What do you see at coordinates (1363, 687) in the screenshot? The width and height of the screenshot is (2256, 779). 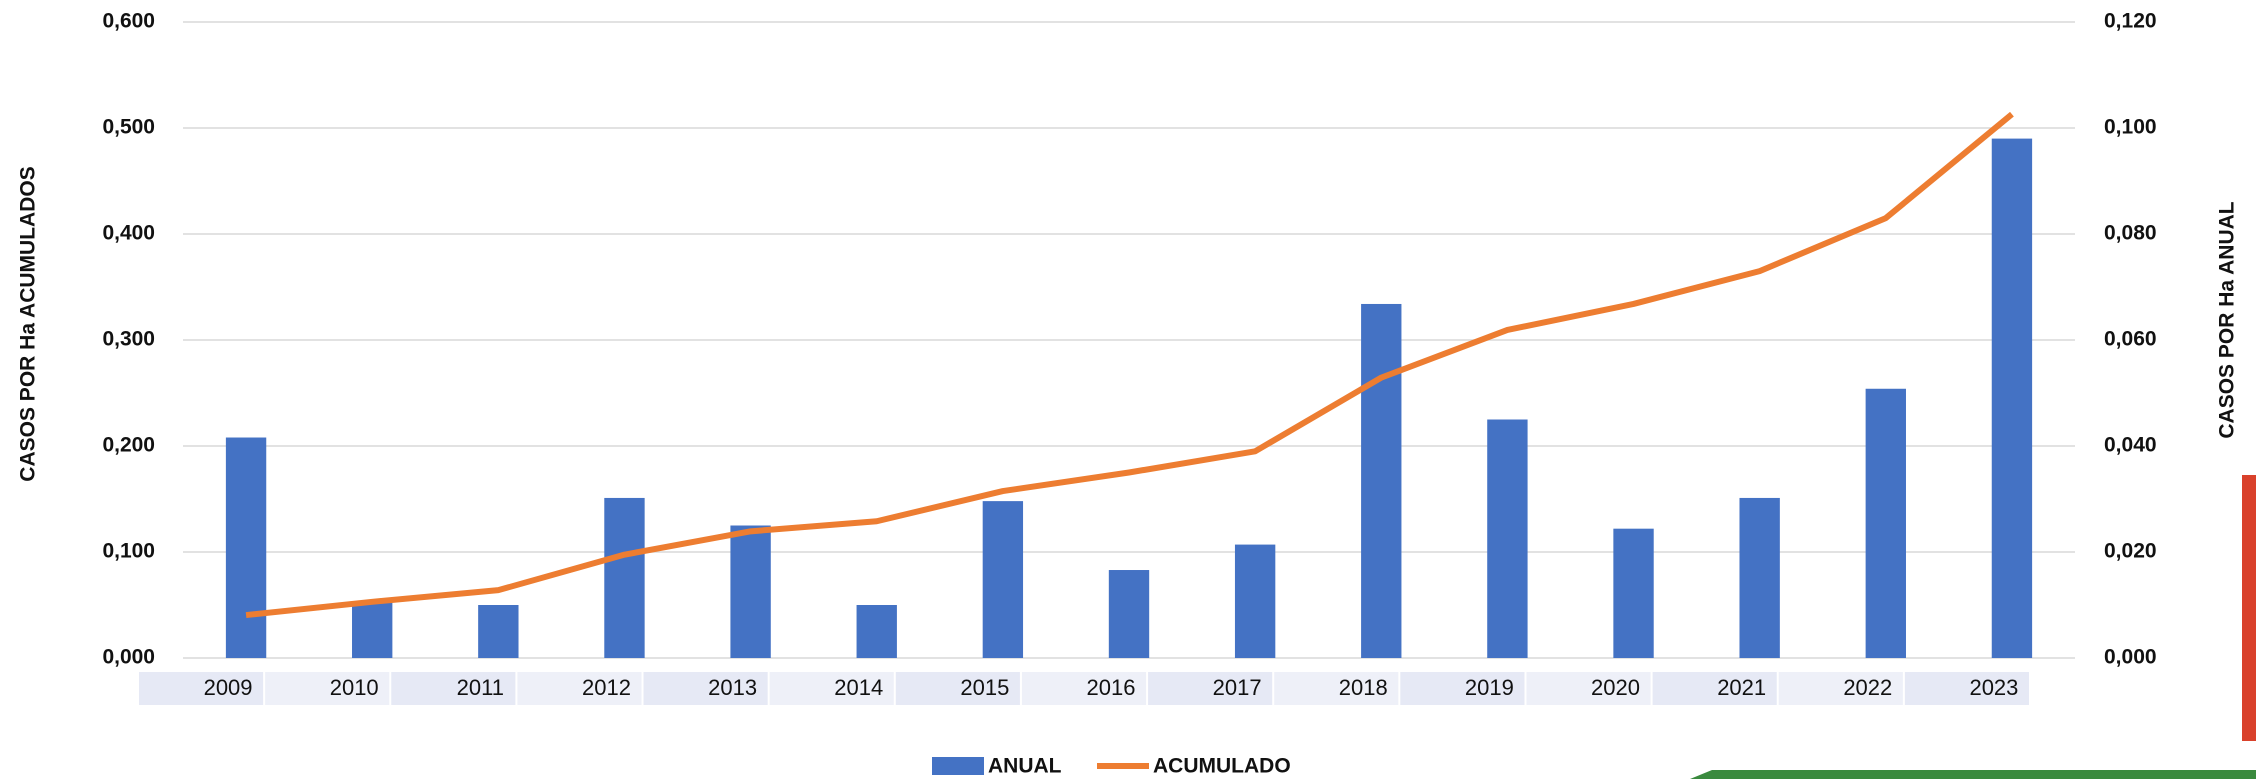 I see `x-tick-label: 2018` at bounding box center [1363, 687].